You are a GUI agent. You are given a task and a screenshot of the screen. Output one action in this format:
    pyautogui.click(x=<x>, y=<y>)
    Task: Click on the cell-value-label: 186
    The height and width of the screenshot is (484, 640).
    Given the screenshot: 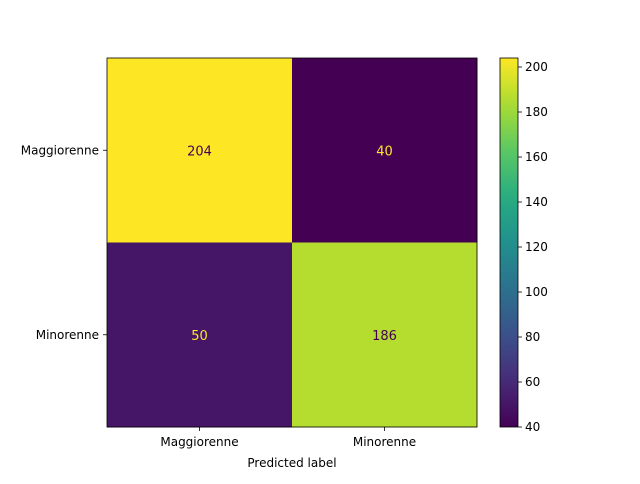 What is the action you would take?
    pyautogui.click(x=384, y=336)
    